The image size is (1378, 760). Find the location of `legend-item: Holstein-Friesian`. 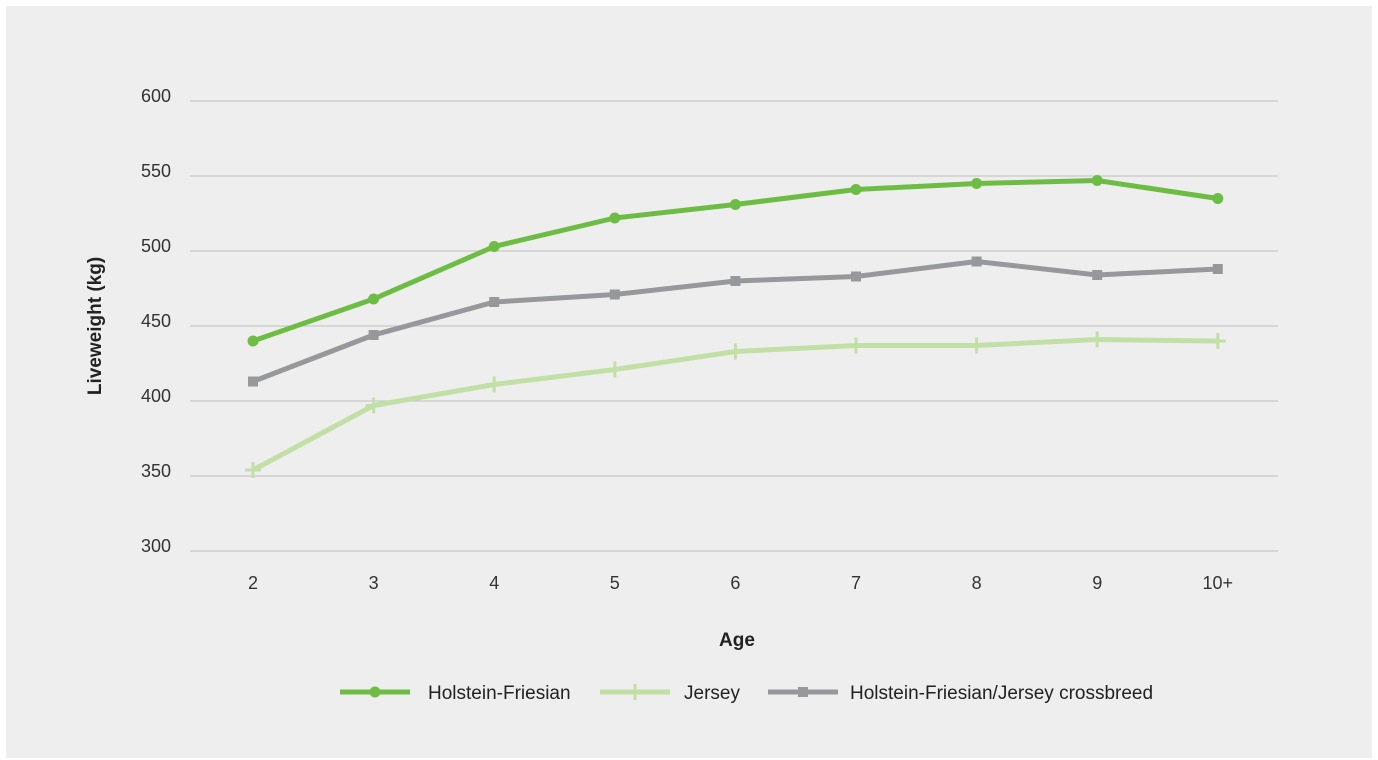

legend-item: Holstein-Friesian is located at coordinates (455, 693).